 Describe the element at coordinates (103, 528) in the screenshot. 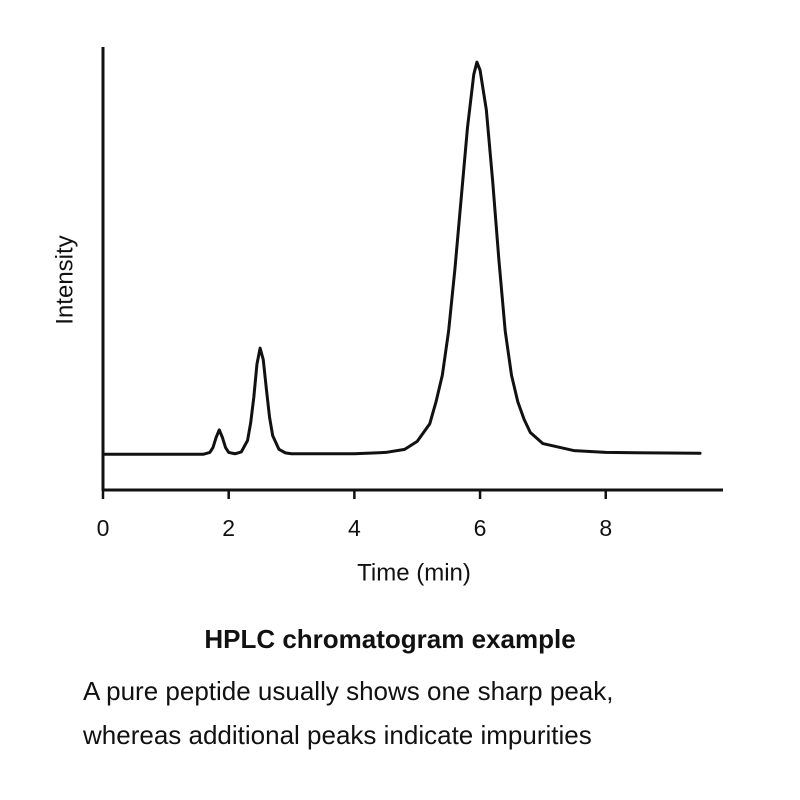

I see `x-tick-label: 0` at that location.